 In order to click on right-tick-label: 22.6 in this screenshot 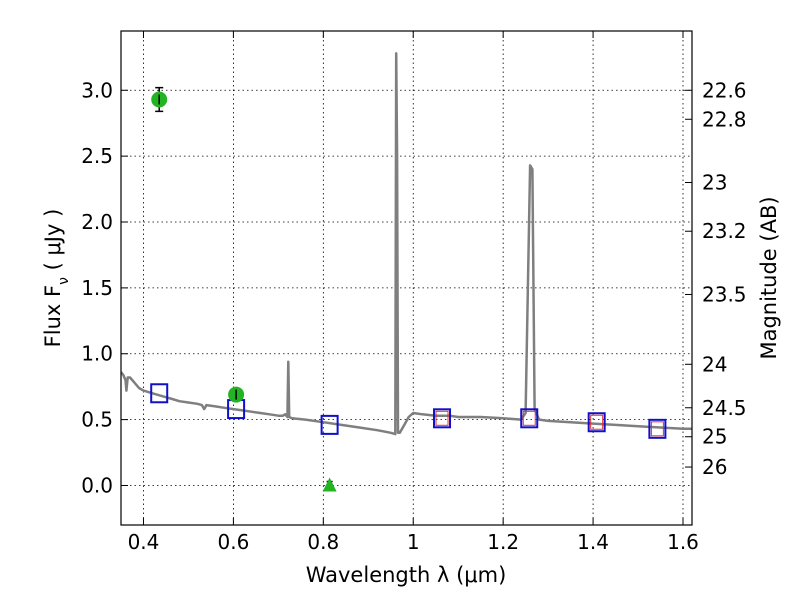, I will do `click(724, 90)`.